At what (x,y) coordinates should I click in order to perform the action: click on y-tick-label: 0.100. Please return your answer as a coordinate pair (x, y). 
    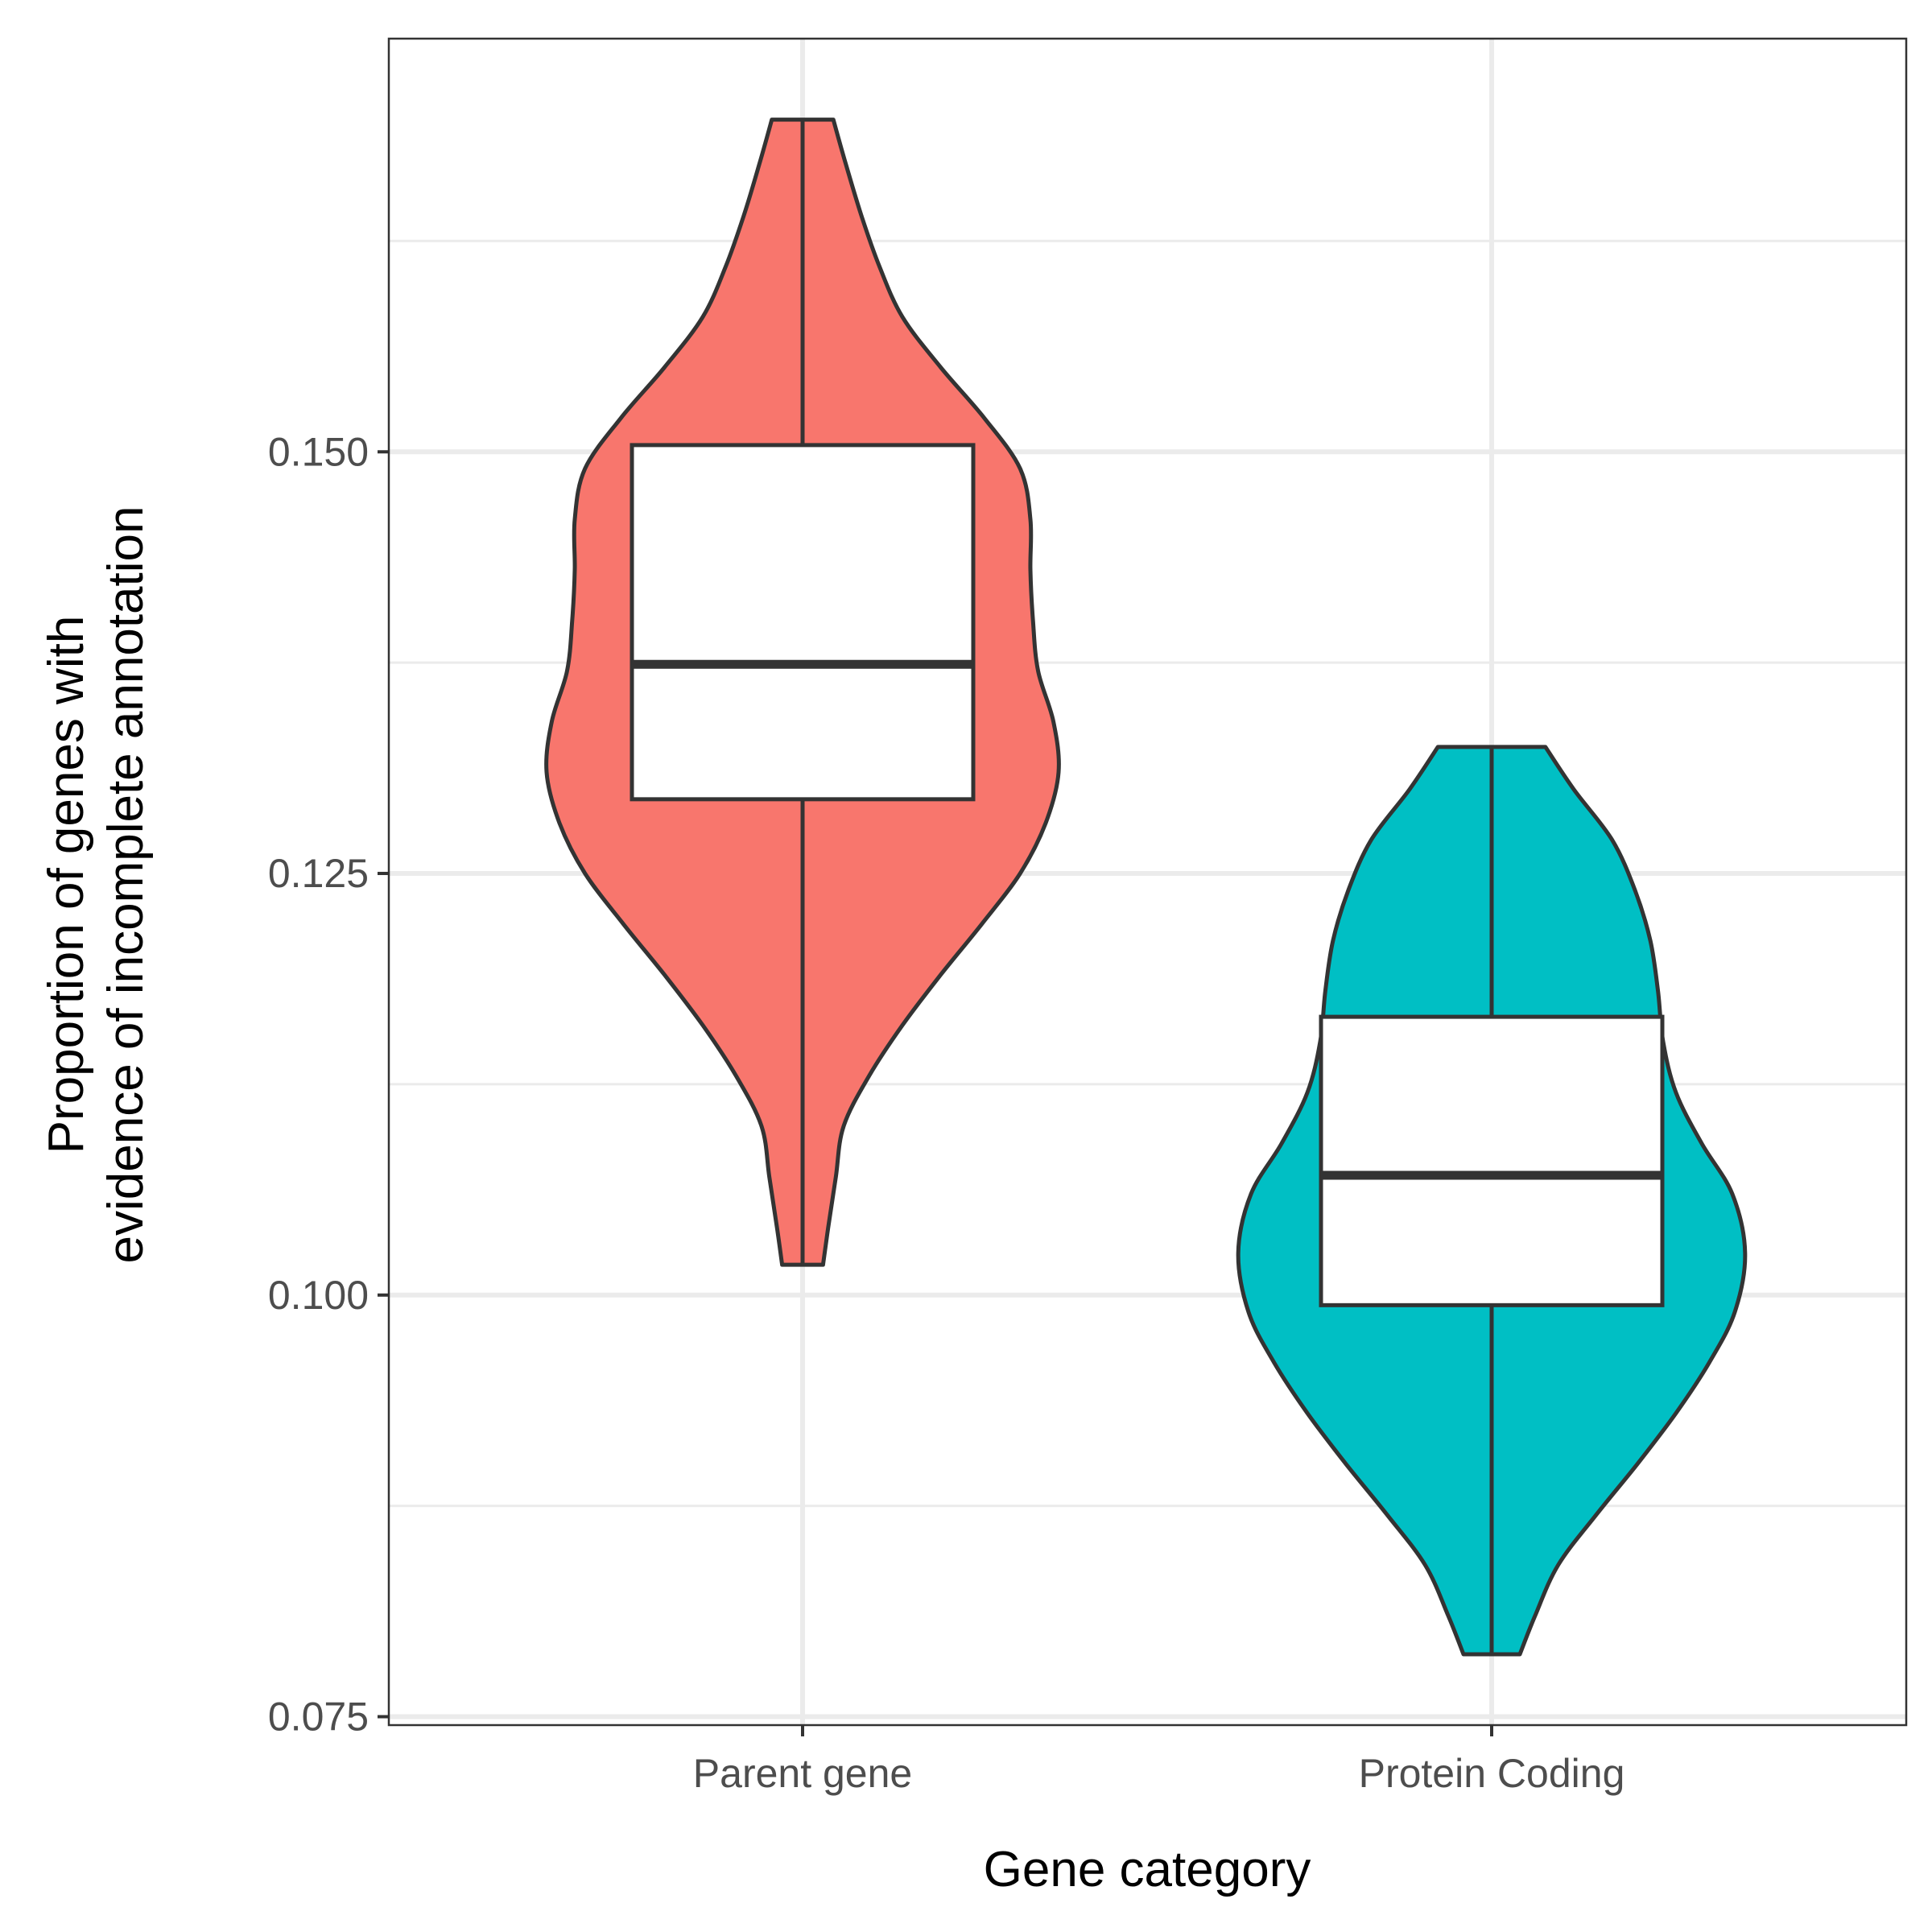
    Looking at the image, I should click on (318, 1295).